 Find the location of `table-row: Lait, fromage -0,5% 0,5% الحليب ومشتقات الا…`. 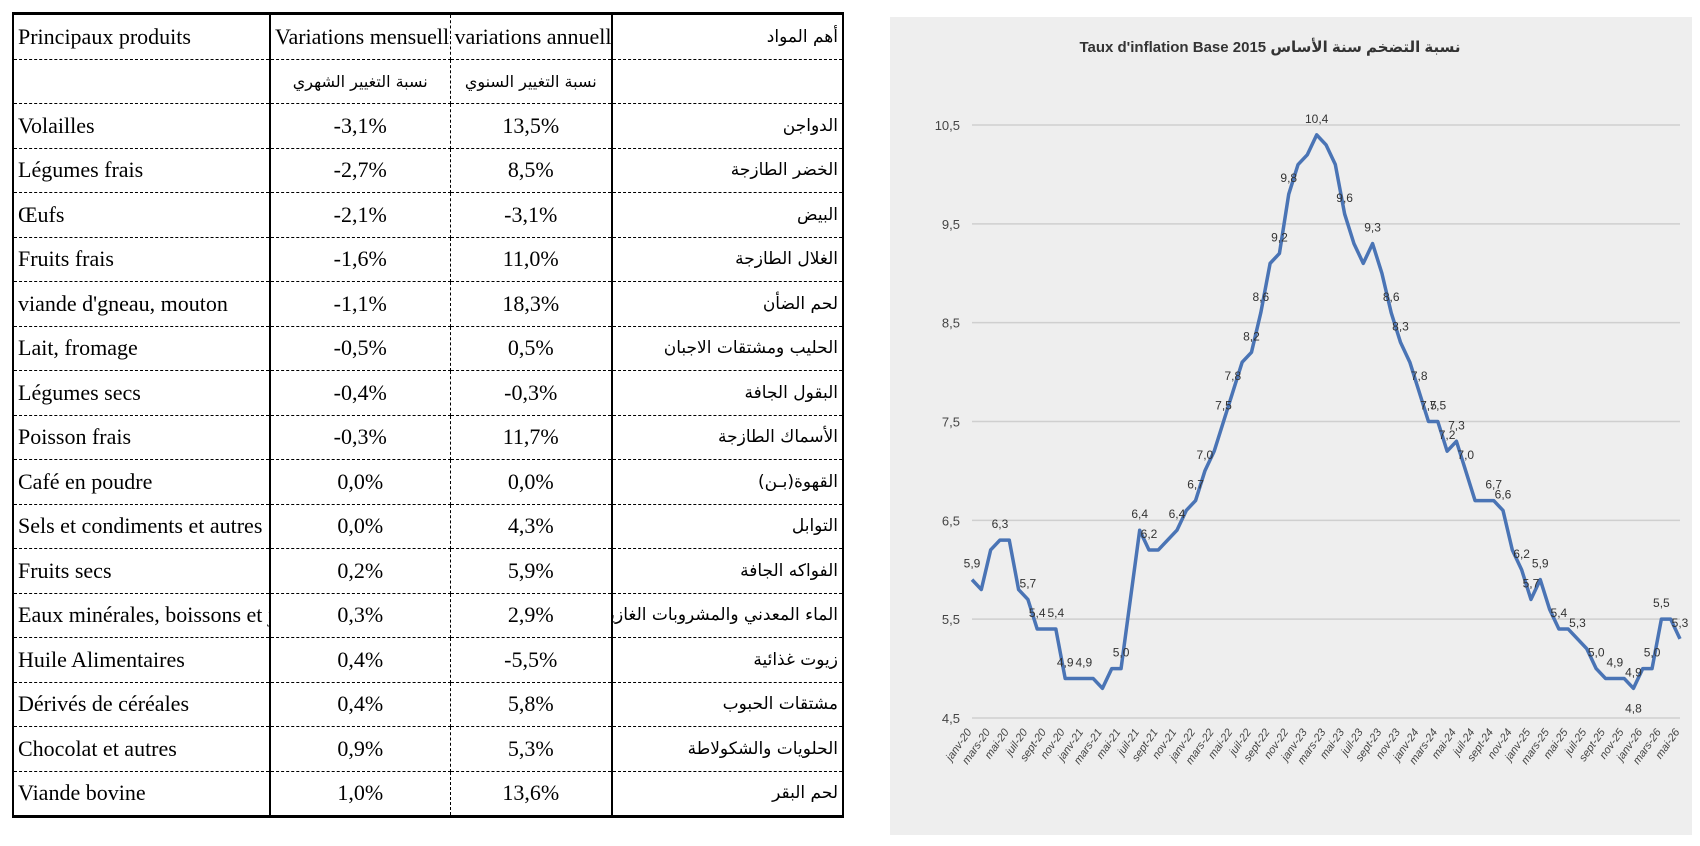

table-row: Lait, fromage -0,5% 0,5% الحليب ومشتقات الا… is located at coordinates (428, 348).